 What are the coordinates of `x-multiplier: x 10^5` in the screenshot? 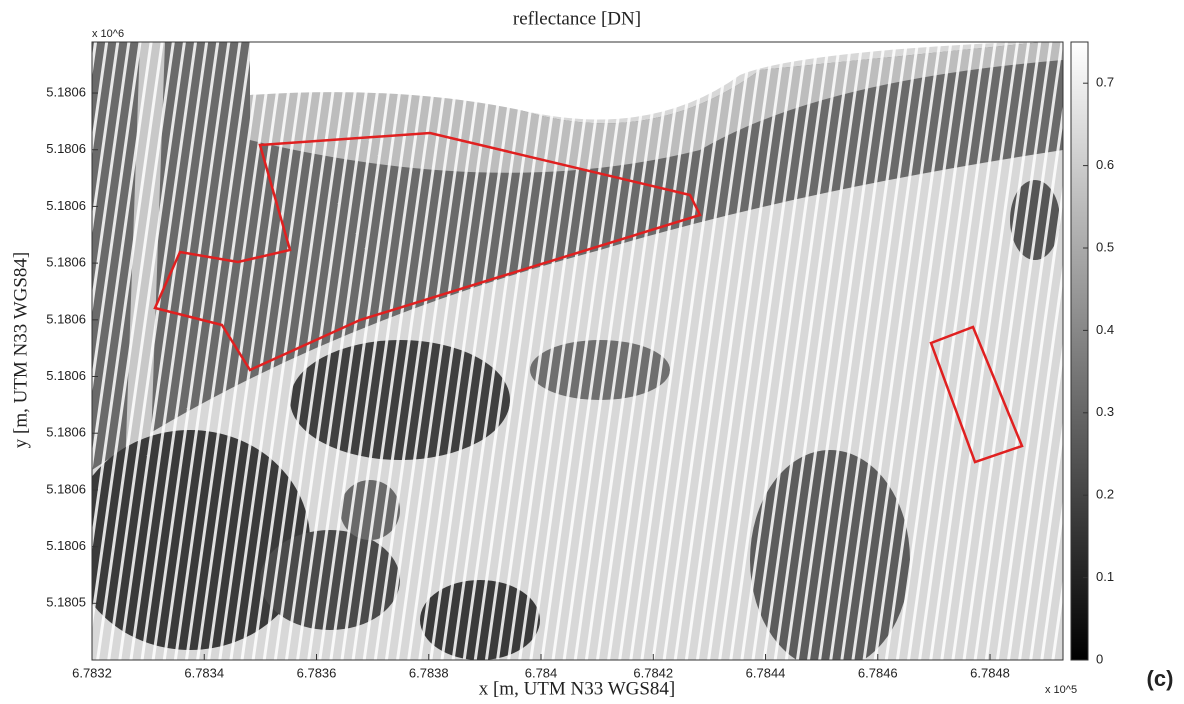 It's located at (1061, 690).